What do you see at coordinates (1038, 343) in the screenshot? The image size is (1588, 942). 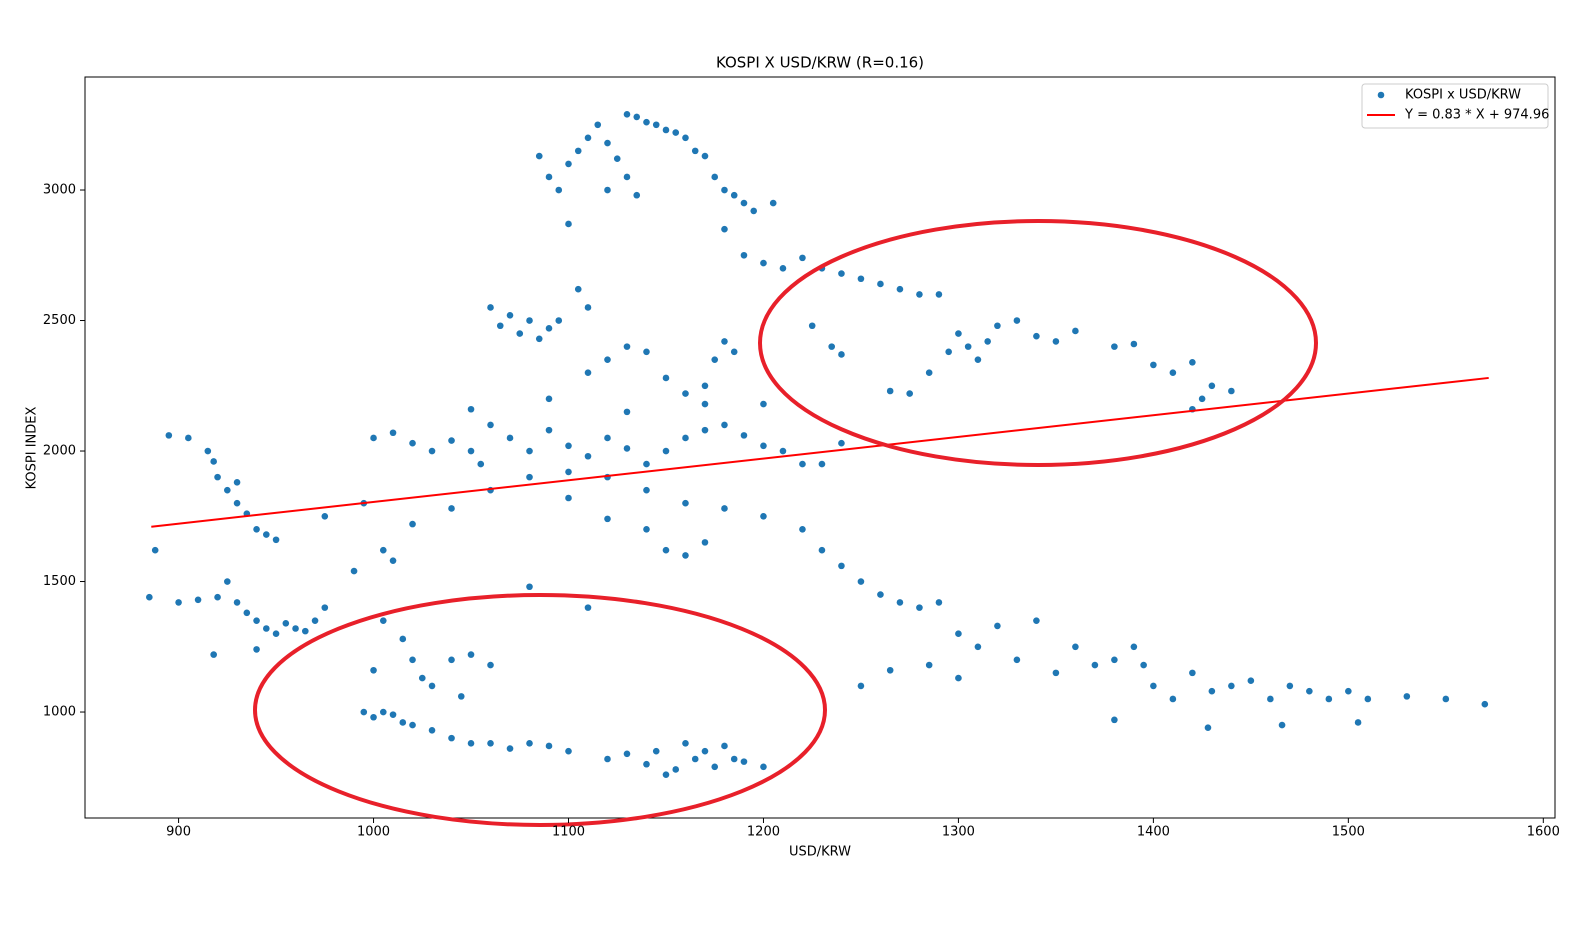 I see `annotation-ellipse` at bounding box center [1038, 343].